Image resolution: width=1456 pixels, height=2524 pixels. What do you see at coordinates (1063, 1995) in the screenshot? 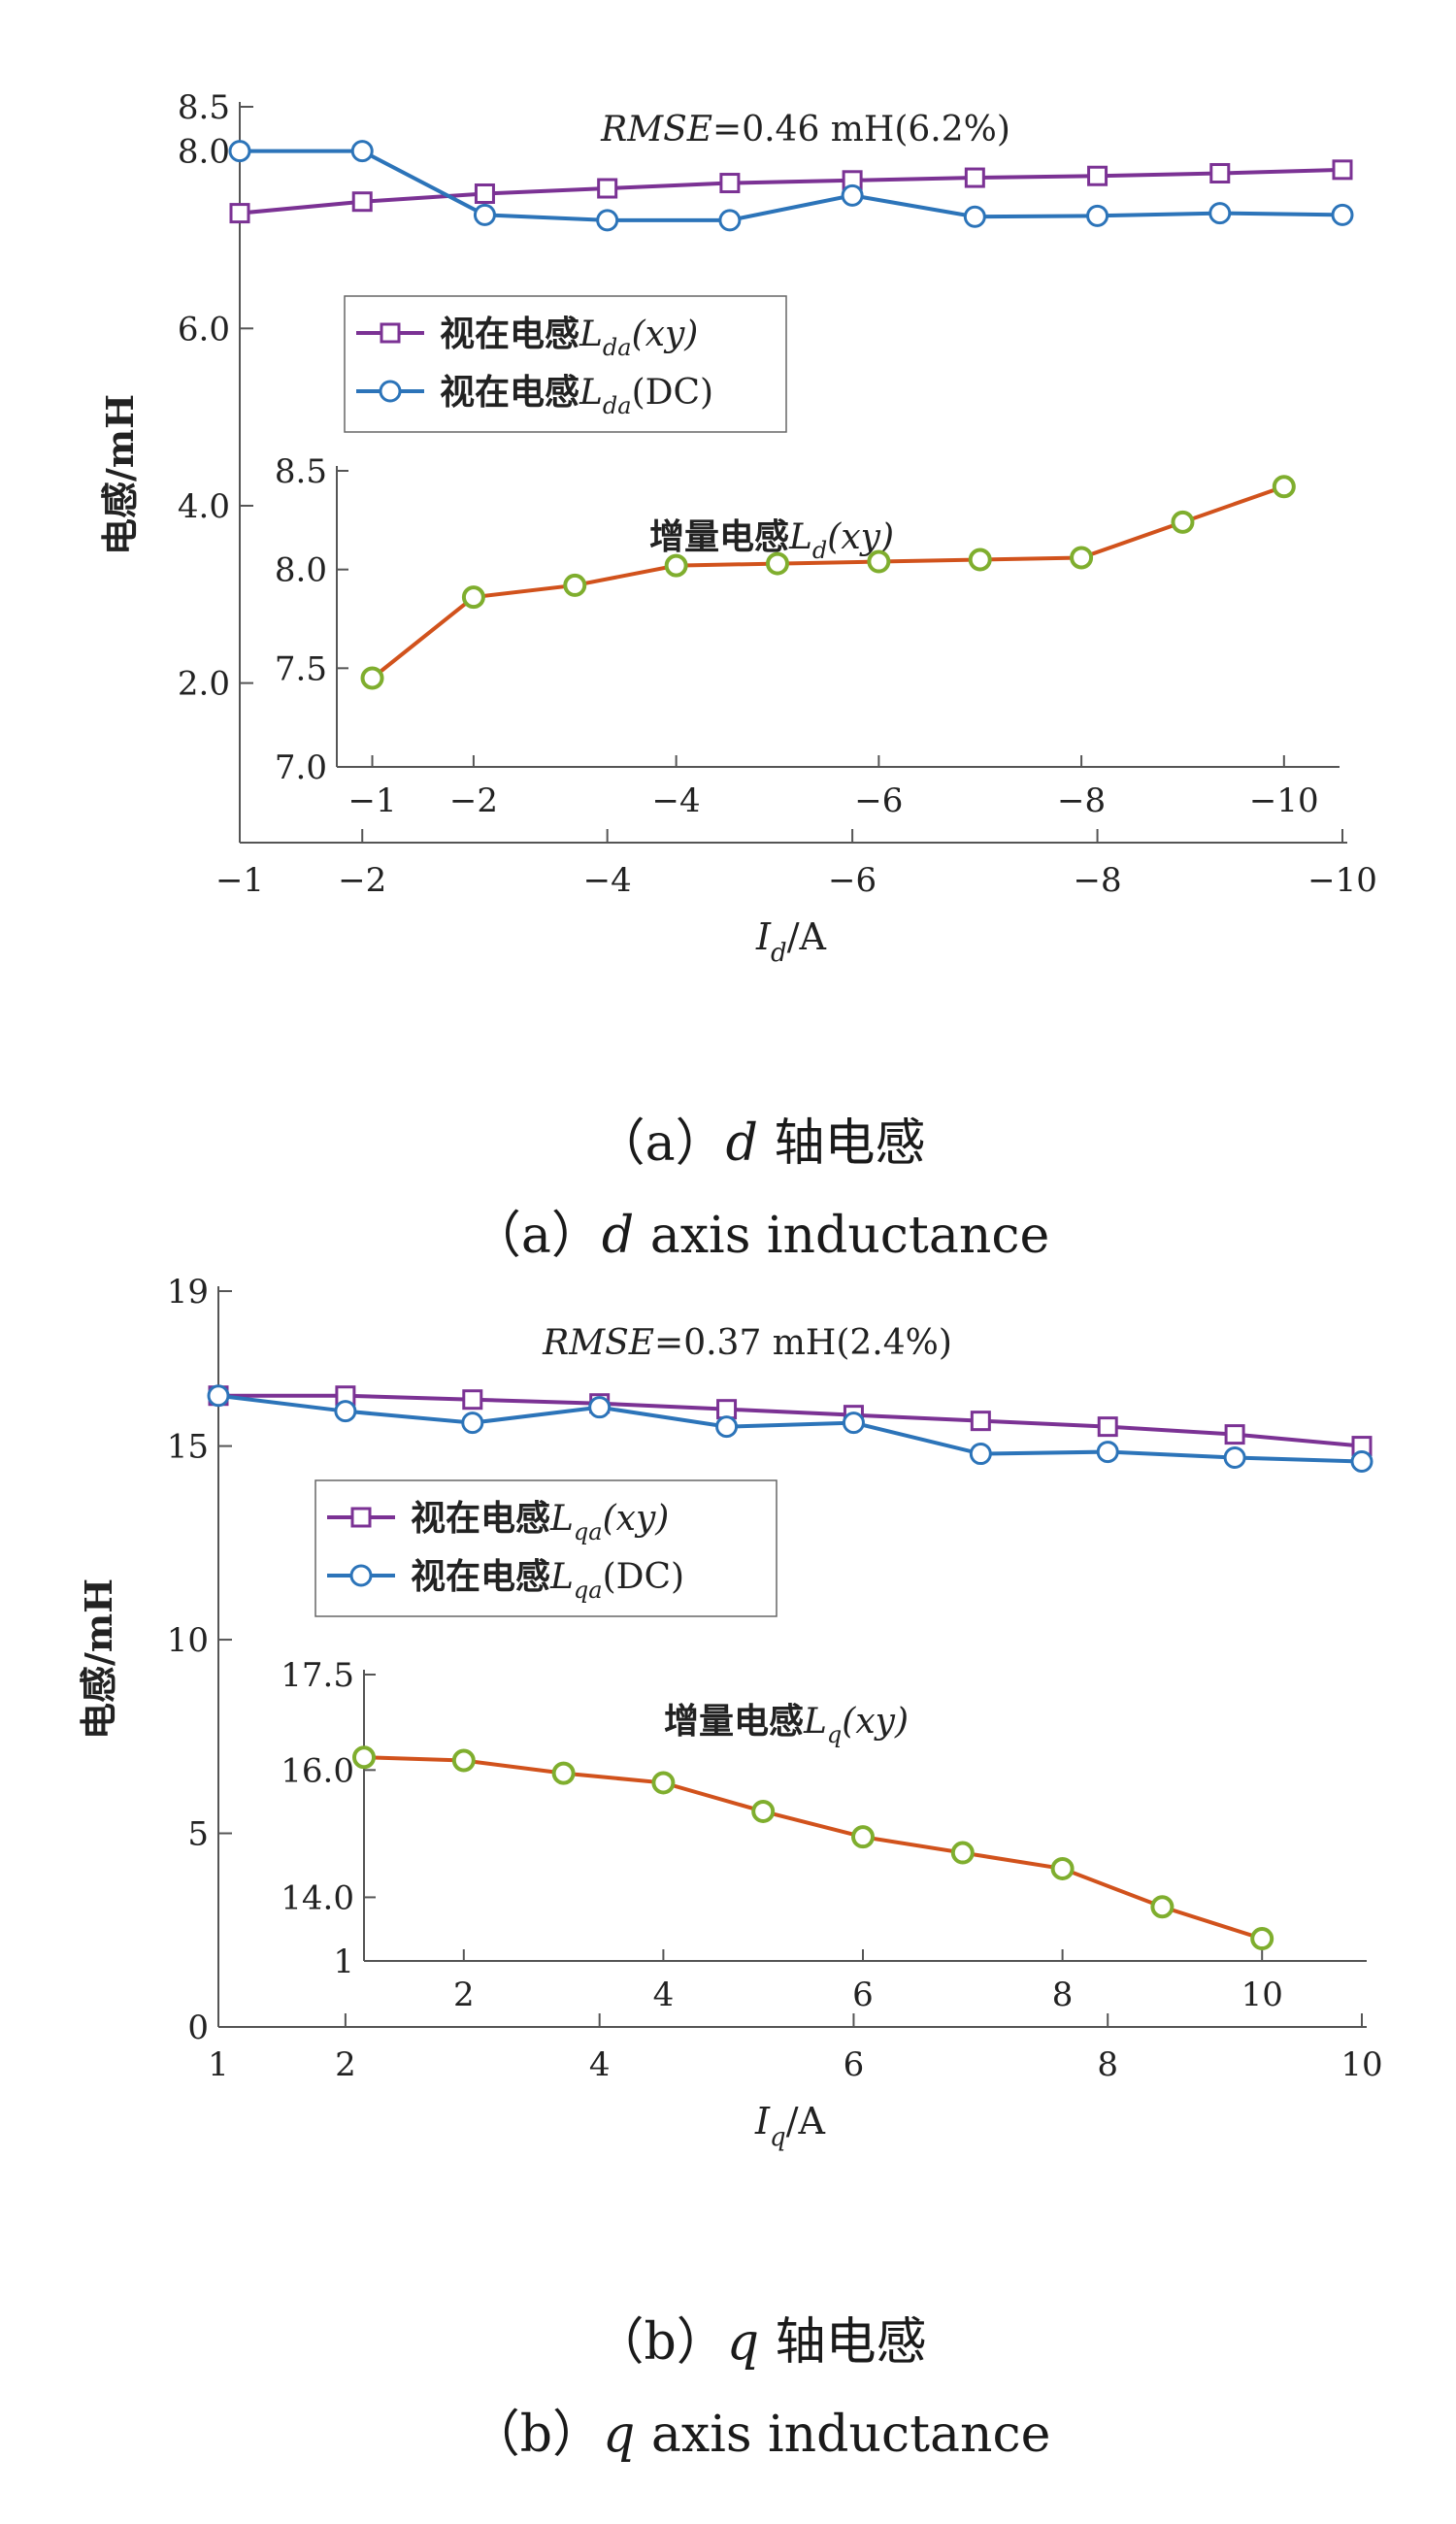
I see `inset-x-tick-label: 8` at bounding box center [1063, 1995].